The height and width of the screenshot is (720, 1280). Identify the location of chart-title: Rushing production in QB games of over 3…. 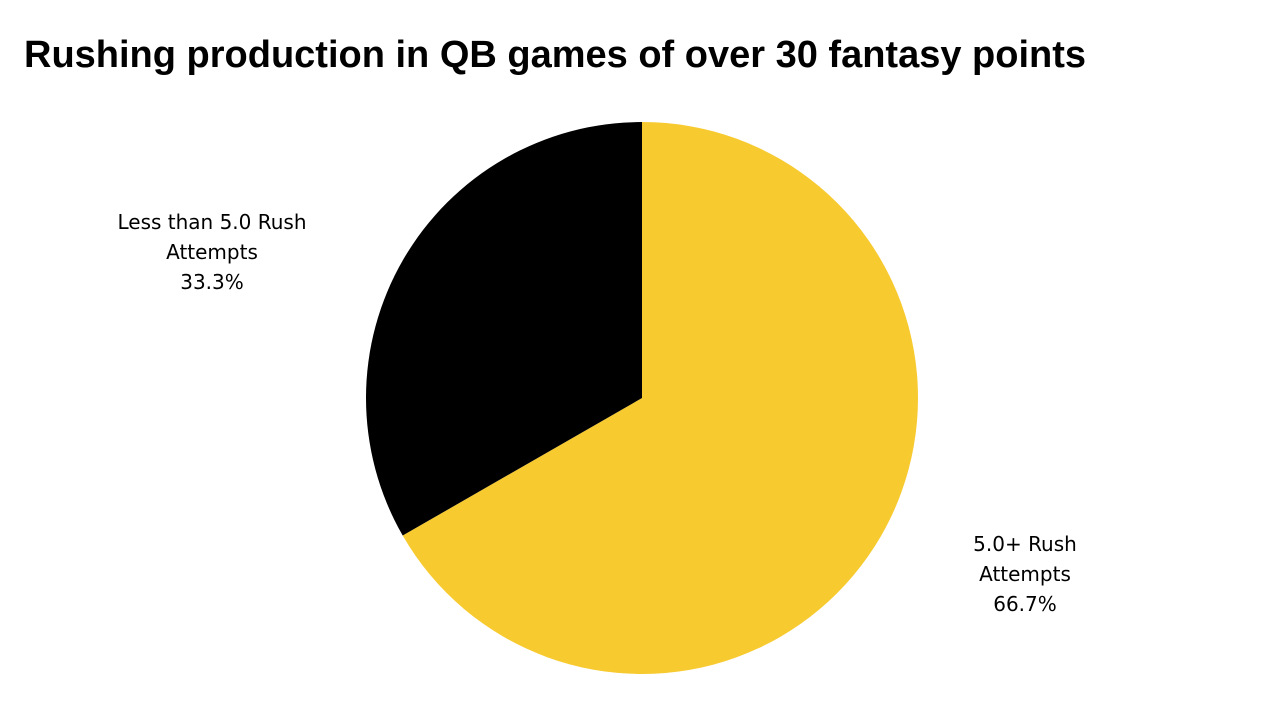
(555, 55).